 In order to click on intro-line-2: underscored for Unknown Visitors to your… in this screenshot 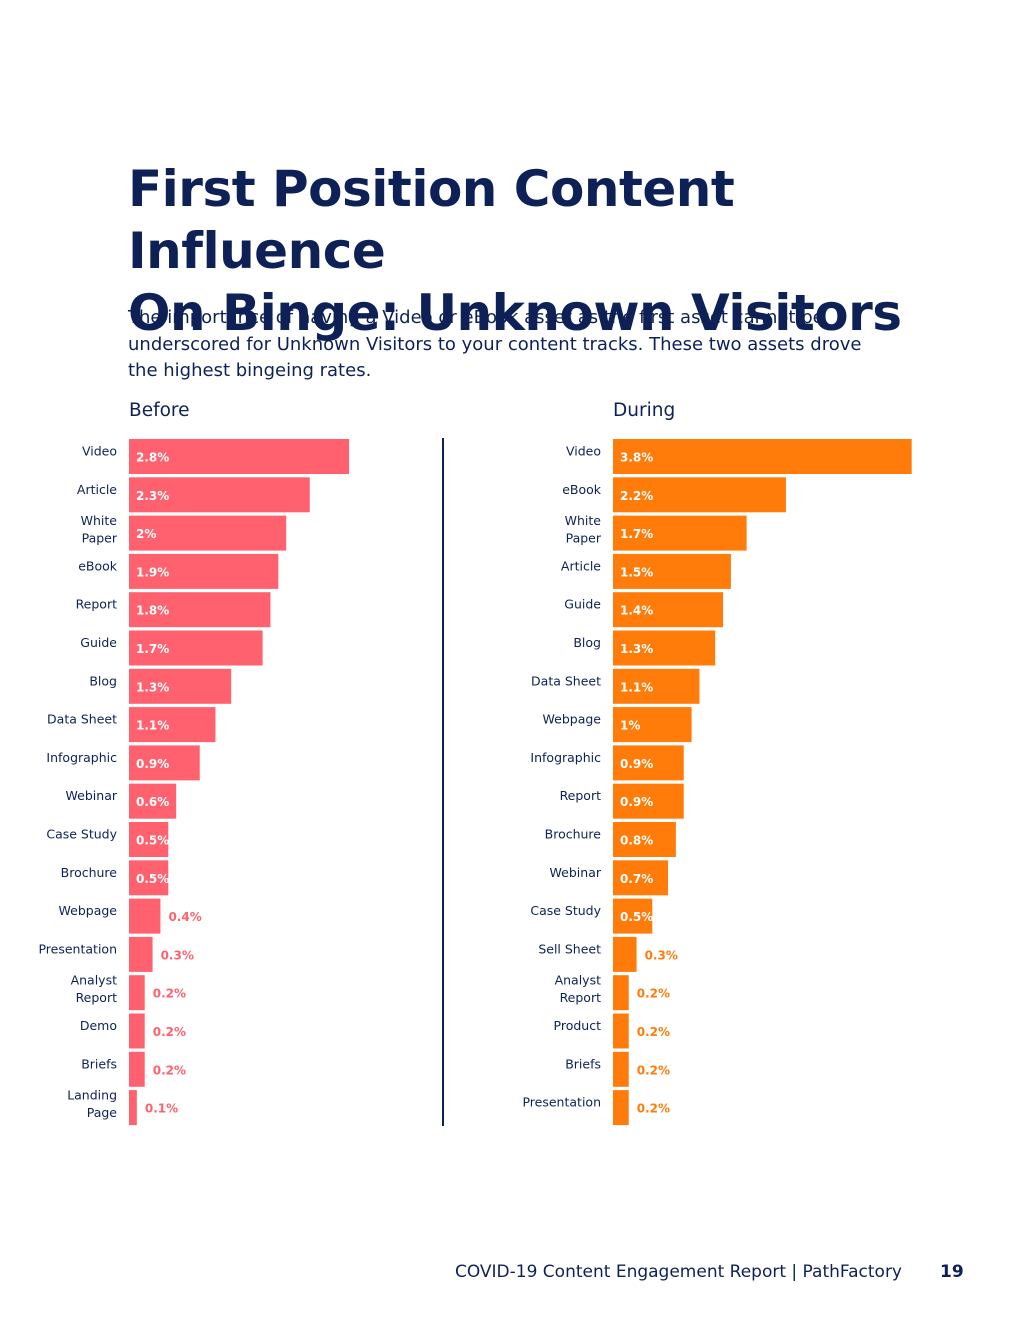, I will do `click(495, 344)`.